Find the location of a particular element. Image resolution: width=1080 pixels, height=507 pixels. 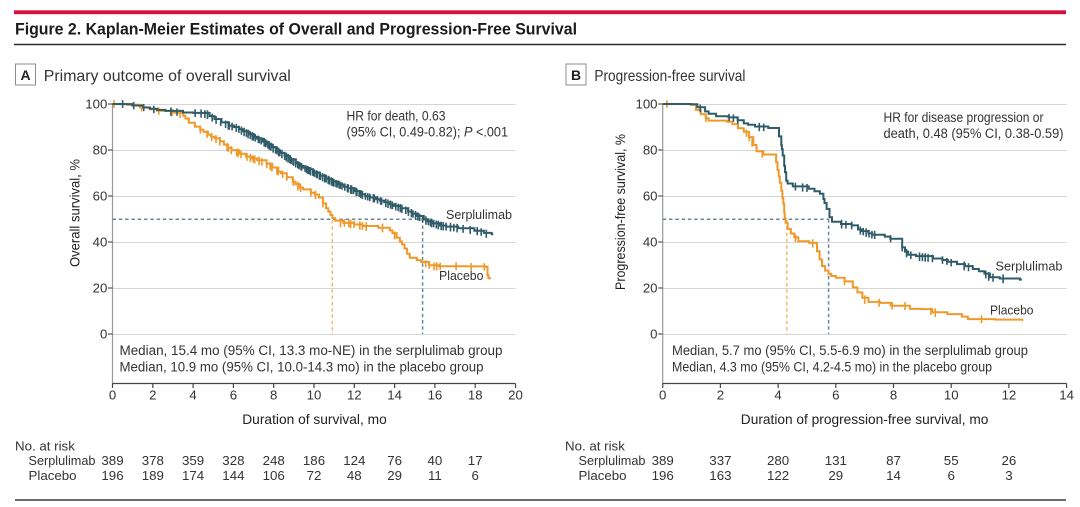

svg-text: 122 is located at coordinates (778, 475).